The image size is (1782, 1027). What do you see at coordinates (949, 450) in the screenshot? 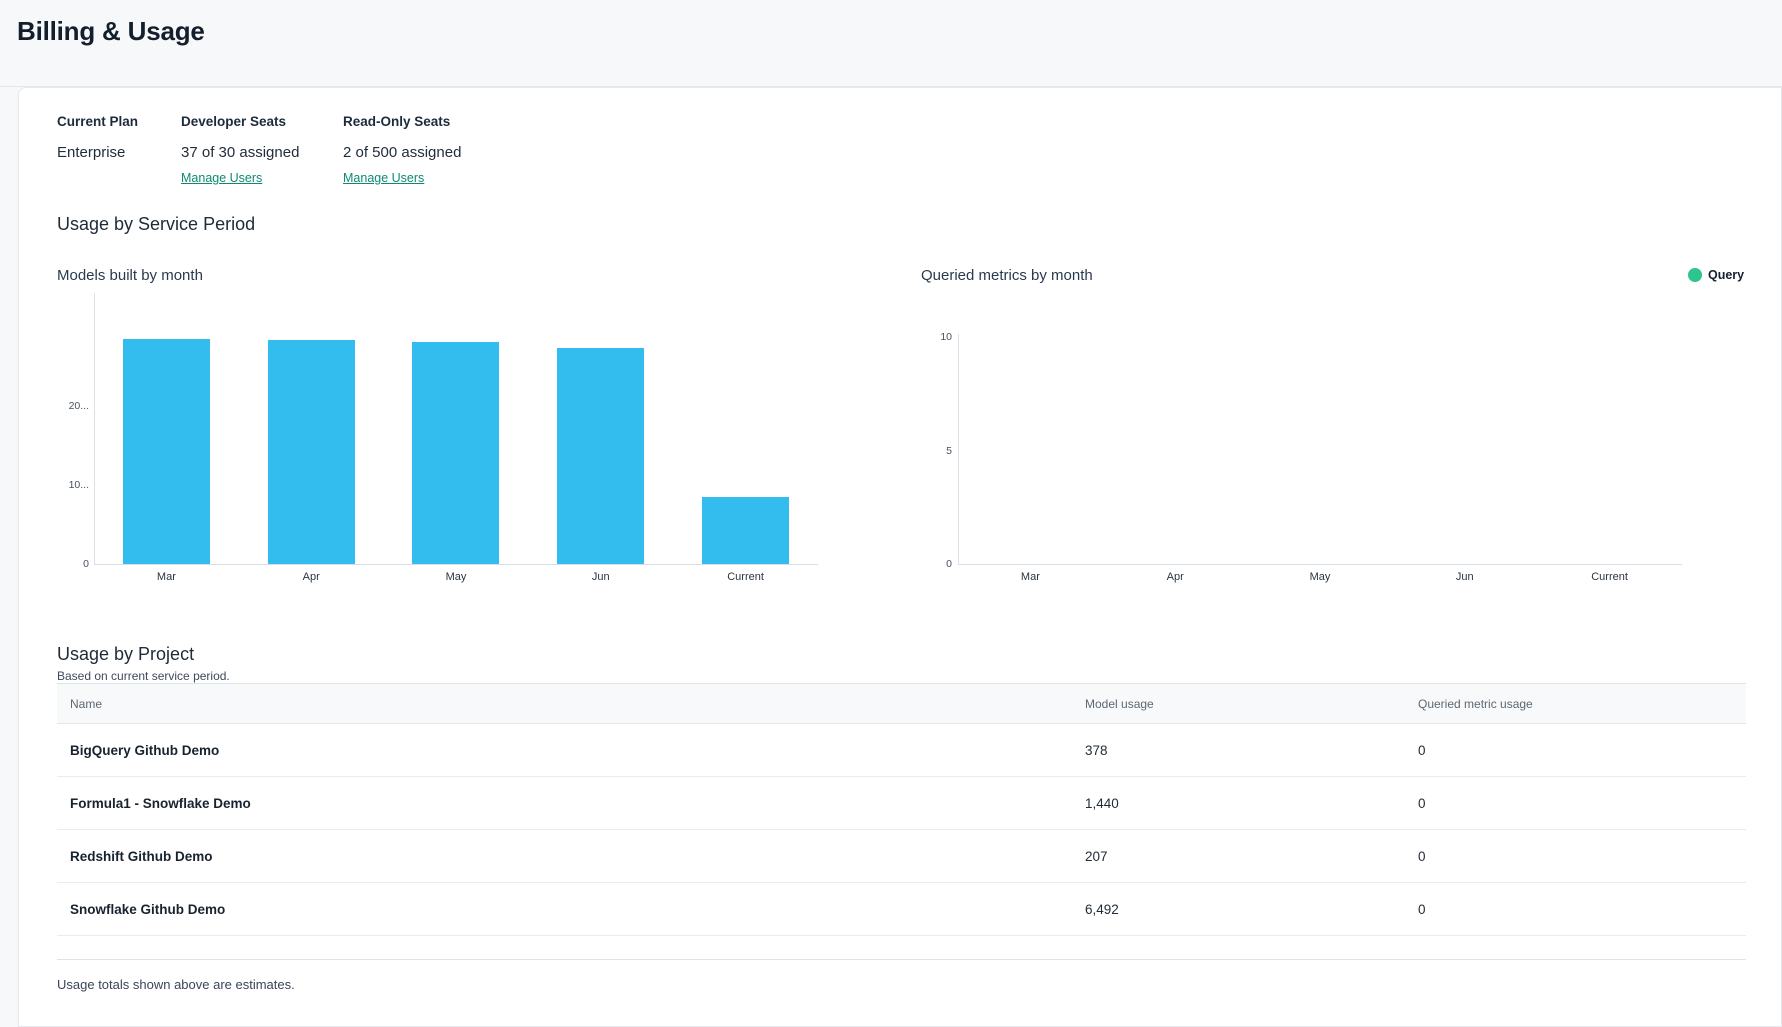
I see `y-tick-label: 5` at bounding box center [949, 450].